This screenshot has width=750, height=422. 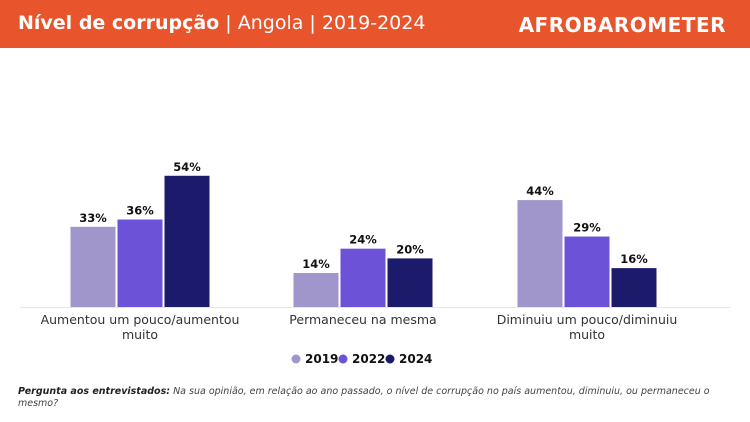 What do you see at coordinates (368, 359) in the screenshot?
I see `legend-label-2022: 2022` at bounding box center [368, 359].